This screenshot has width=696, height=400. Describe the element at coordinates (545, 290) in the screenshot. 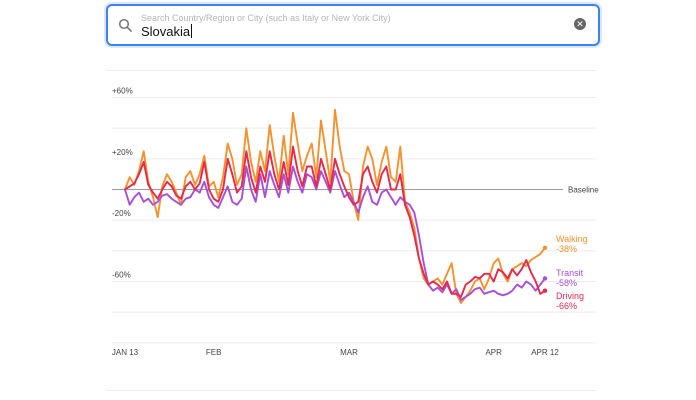

I see `driving-end-point` at that location.